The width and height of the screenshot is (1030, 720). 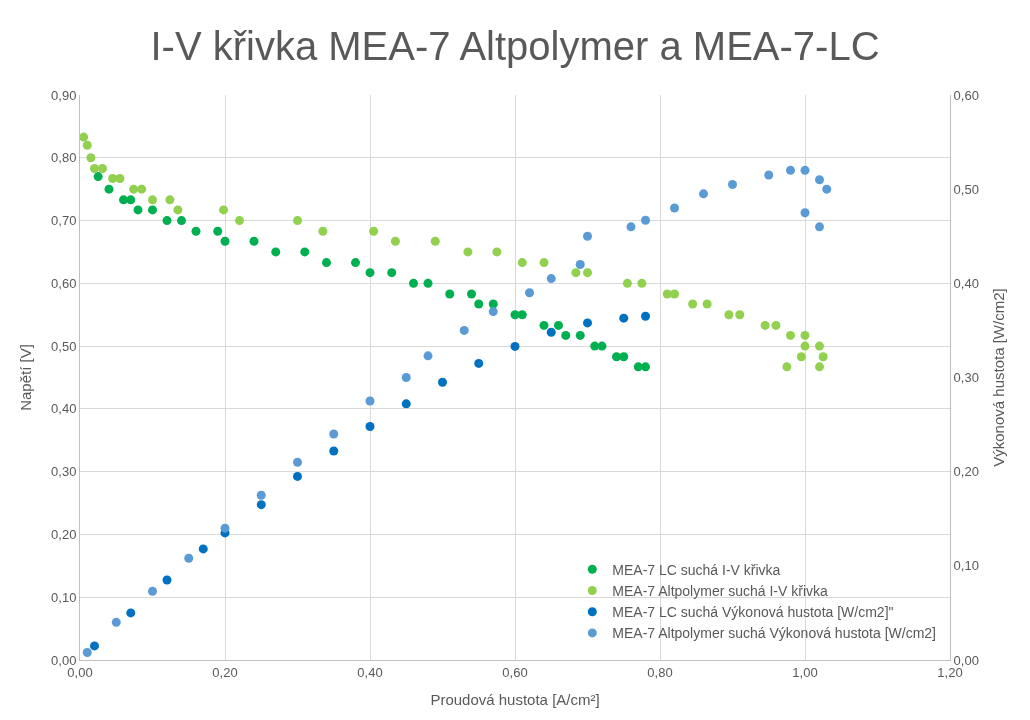 What do you see at coordinates (64, 95) in the screenshot?
I see `y-tick-label: 0,90` at bounding box center [64, 95].